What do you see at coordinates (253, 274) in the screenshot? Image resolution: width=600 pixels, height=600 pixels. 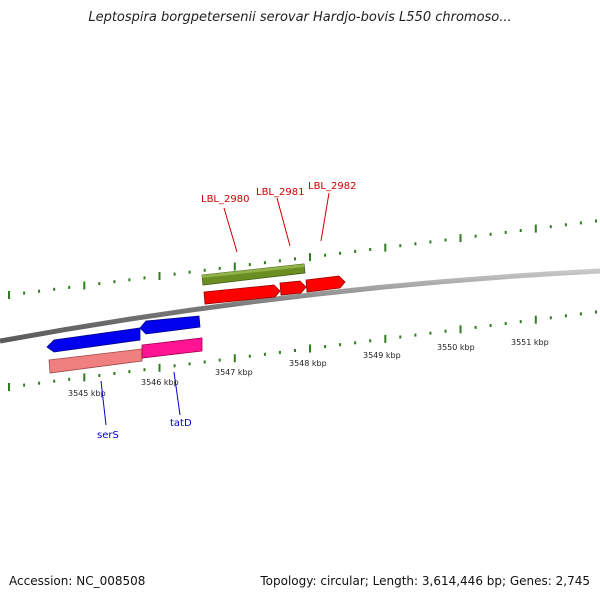 I see `olive-feature` at bounding box center [253, 274].